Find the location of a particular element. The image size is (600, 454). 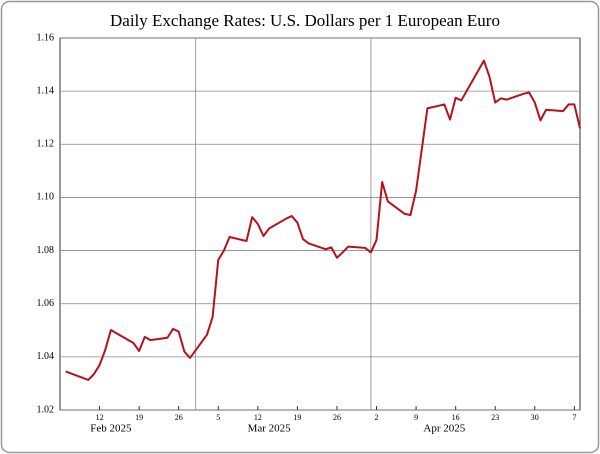

x-tick-label: 2 is located at coordinates (377, 417).